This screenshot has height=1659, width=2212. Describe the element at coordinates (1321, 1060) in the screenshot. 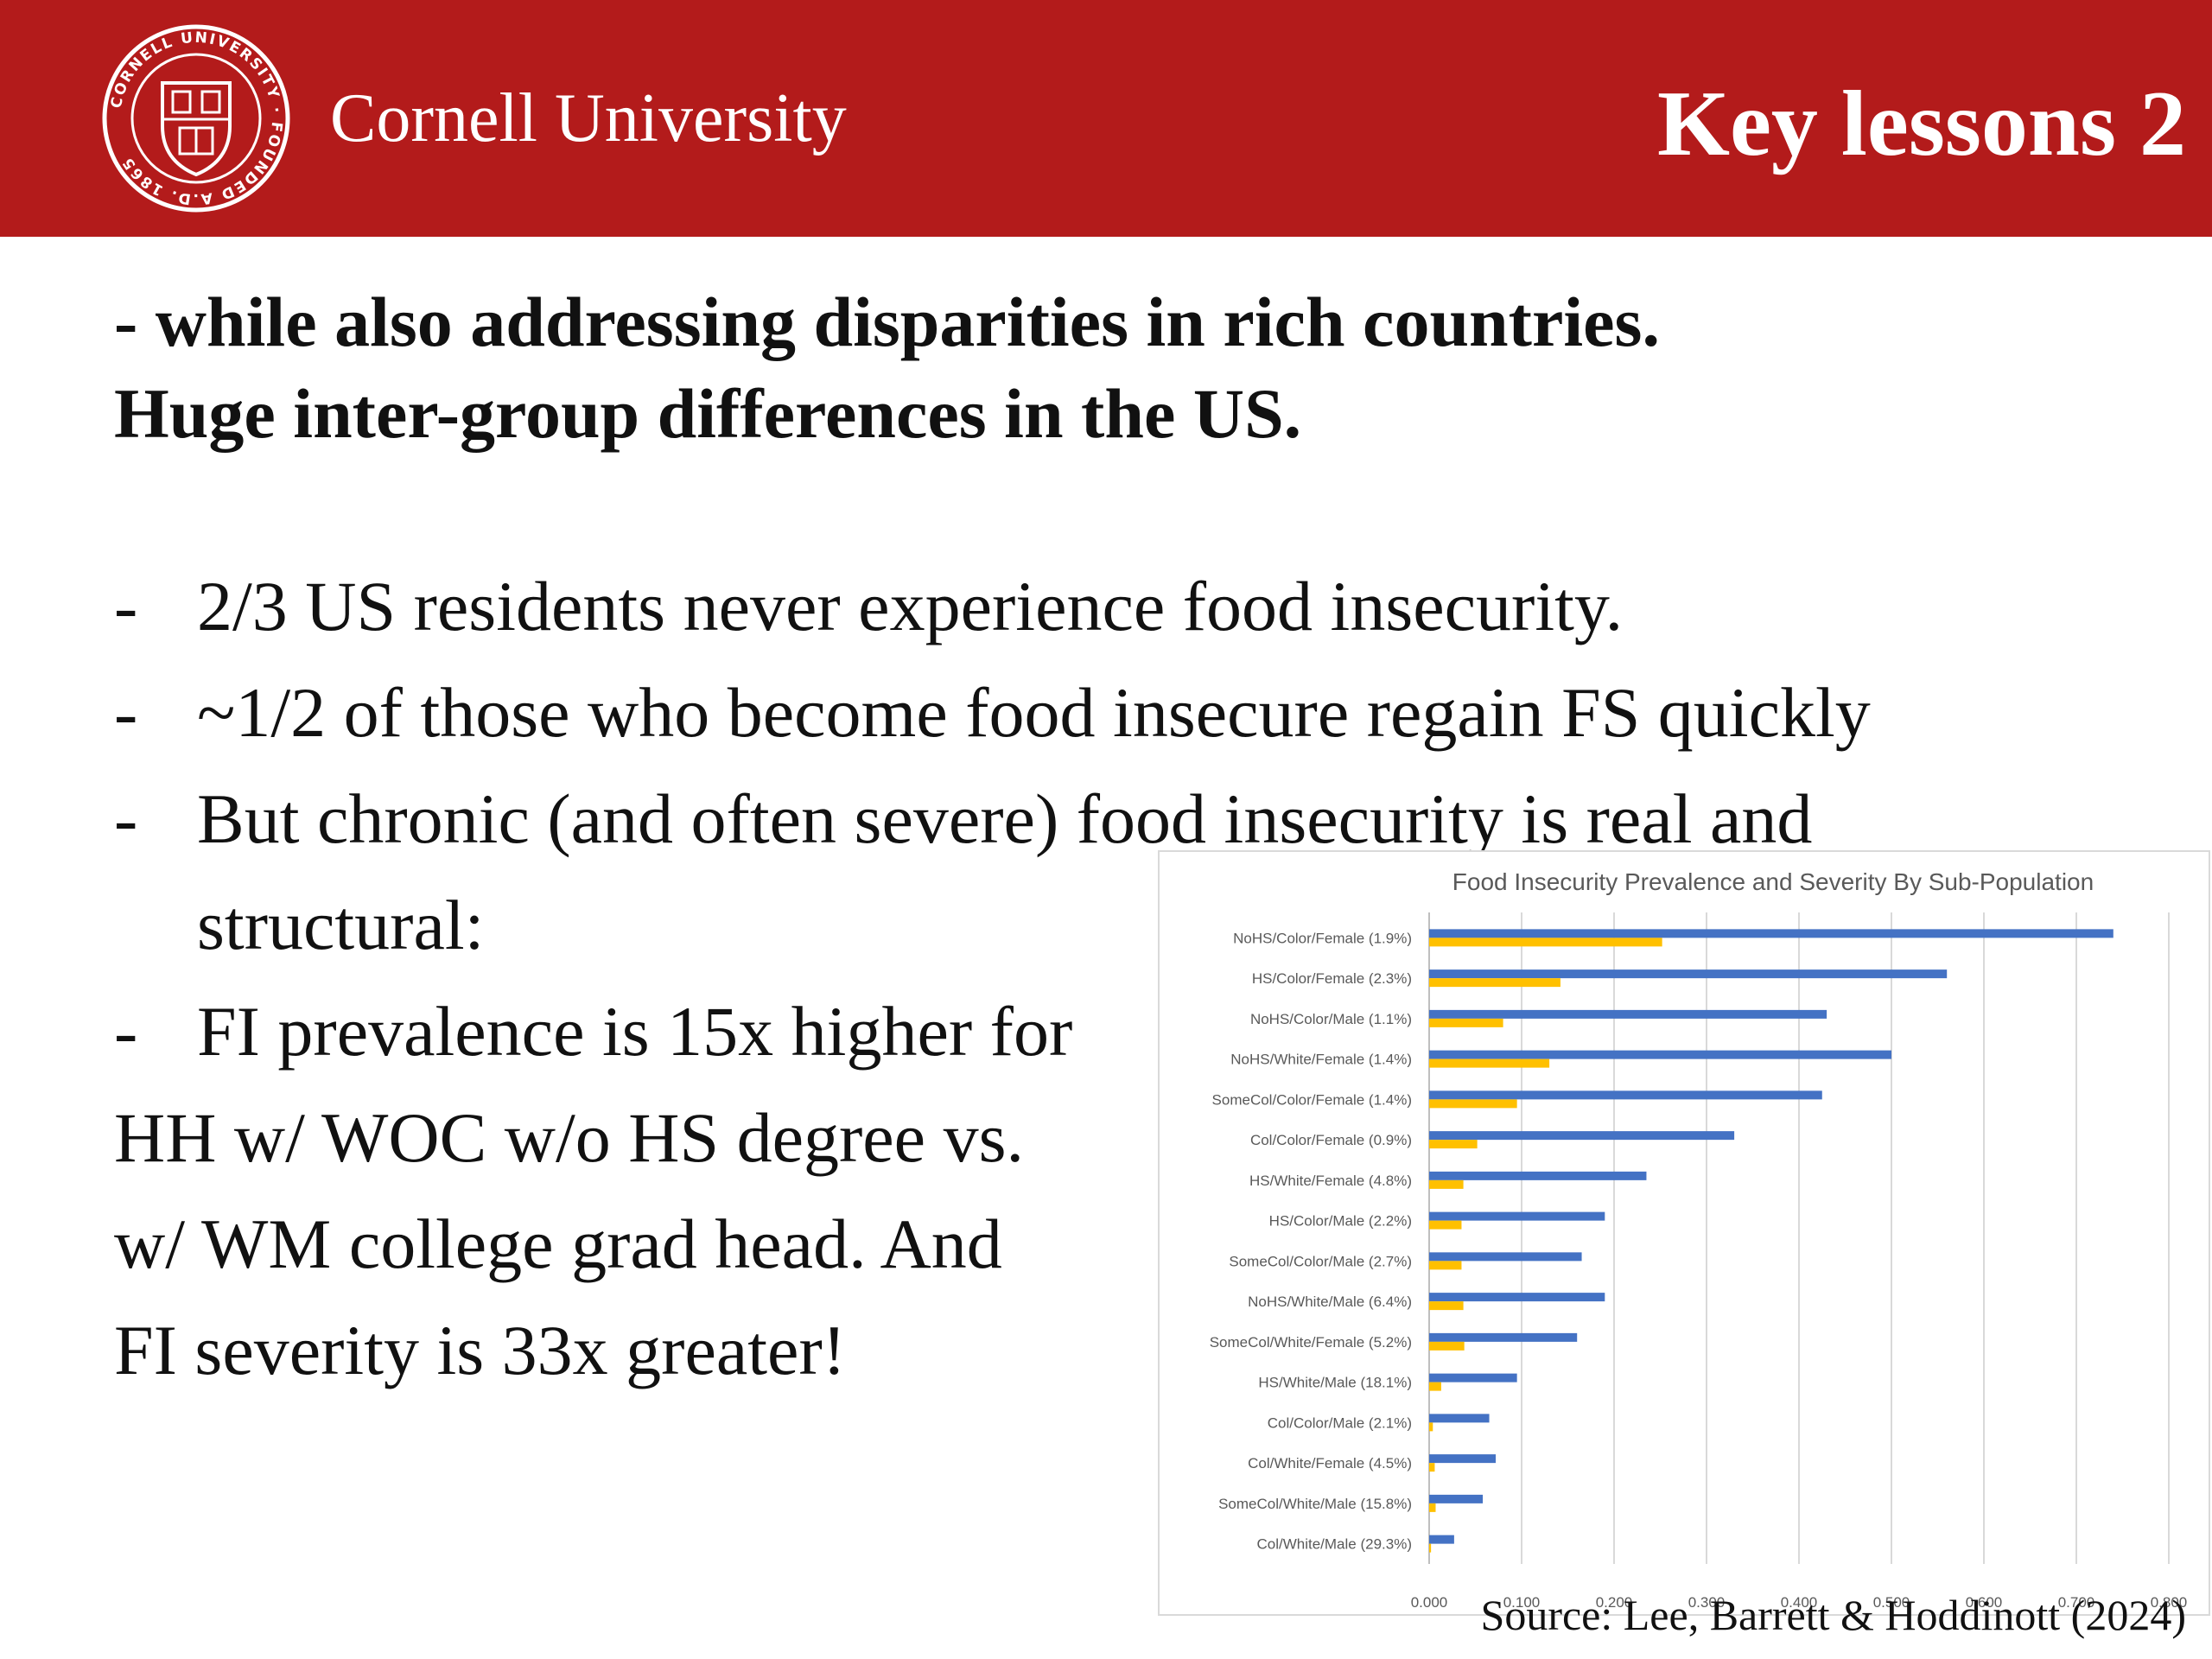

I see `category-label: NoHS/White/Female (1.4%)` at that location.